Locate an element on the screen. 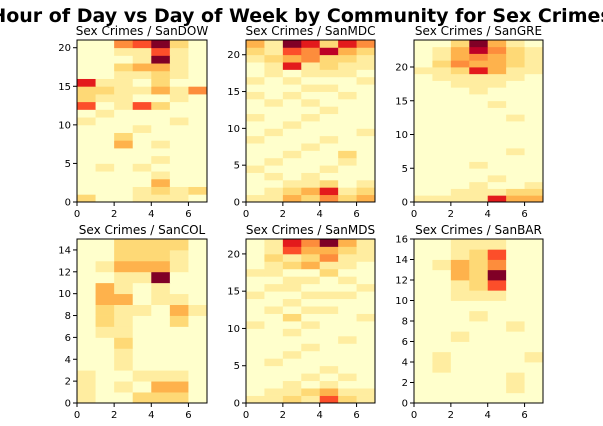 This screenshot has width=603, height=426. y-tick-label: 5 is located at coordinates (237, 366).